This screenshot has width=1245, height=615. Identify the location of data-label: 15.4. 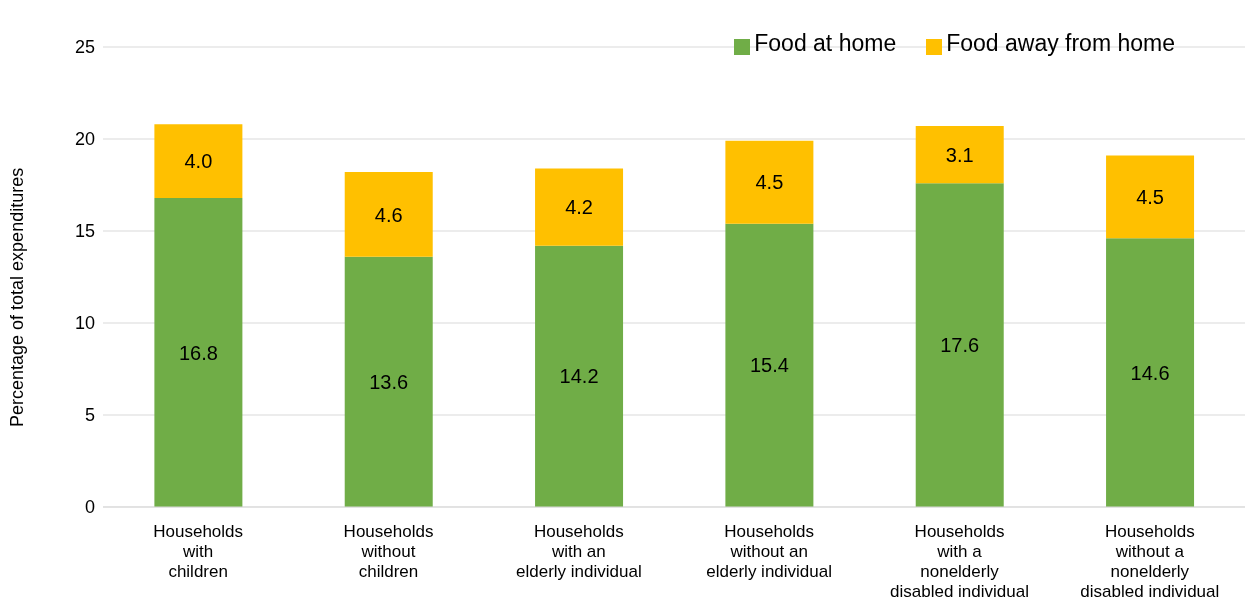
(769, 365).